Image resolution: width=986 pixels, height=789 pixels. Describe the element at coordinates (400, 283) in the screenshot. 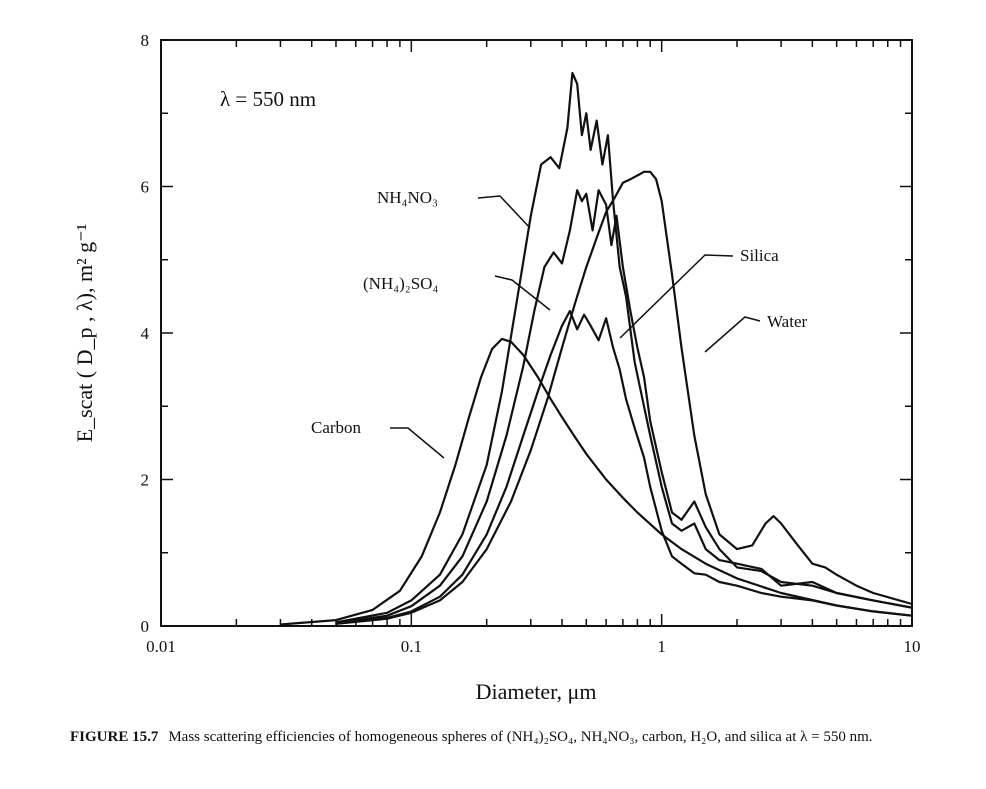

I see `label-nh4so4: (NH₄)₂SO₄` at that location.